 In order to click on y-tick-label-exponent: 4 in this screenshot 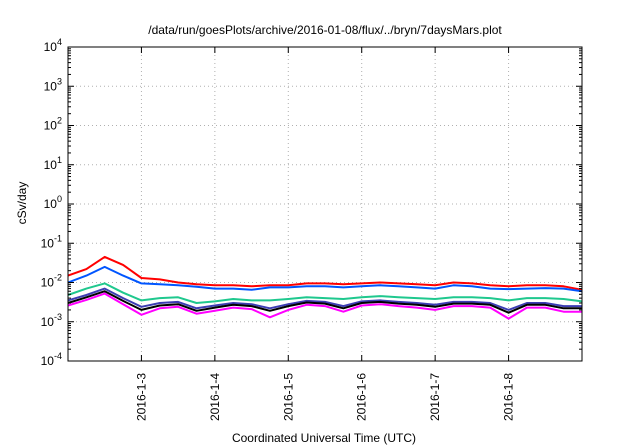, I will do `click(59, 42)`.